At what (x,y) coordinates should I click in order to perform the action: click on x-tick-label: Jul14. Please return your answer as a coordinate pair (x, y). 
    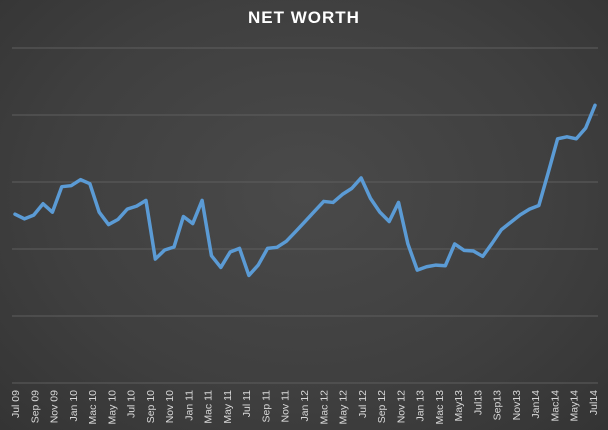
    Looking at the image, I should click on (594, 402).